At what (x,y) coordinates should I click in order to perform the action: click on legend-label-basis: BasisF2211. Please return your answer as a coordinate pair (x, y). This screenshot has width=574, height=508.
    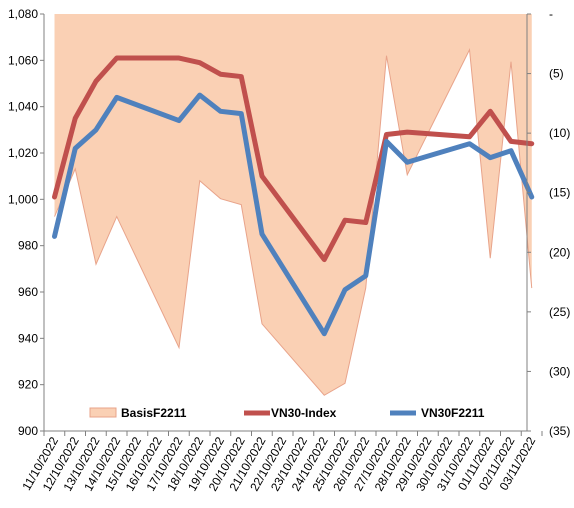
    Looking at the image, I should click on (154, 413).